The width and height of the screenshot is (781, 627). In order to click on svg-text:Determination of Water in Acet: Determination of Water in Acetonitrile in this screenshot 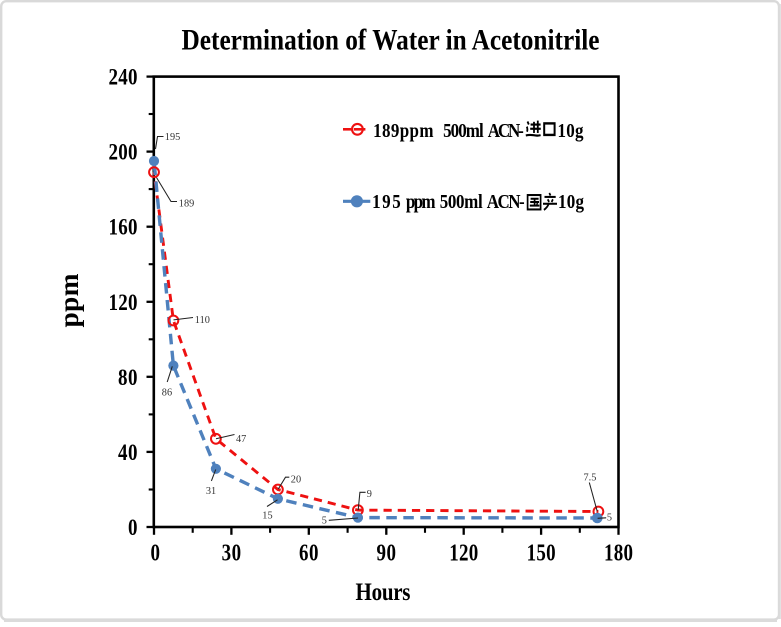, I will do `click(390, 40)`.